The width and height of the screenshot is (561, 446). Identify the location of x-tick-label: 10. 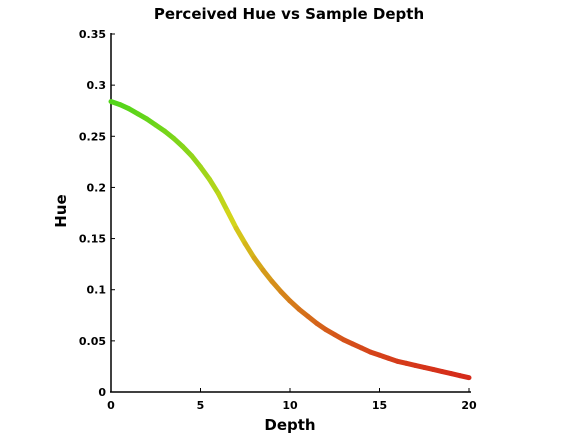
(290, 405).